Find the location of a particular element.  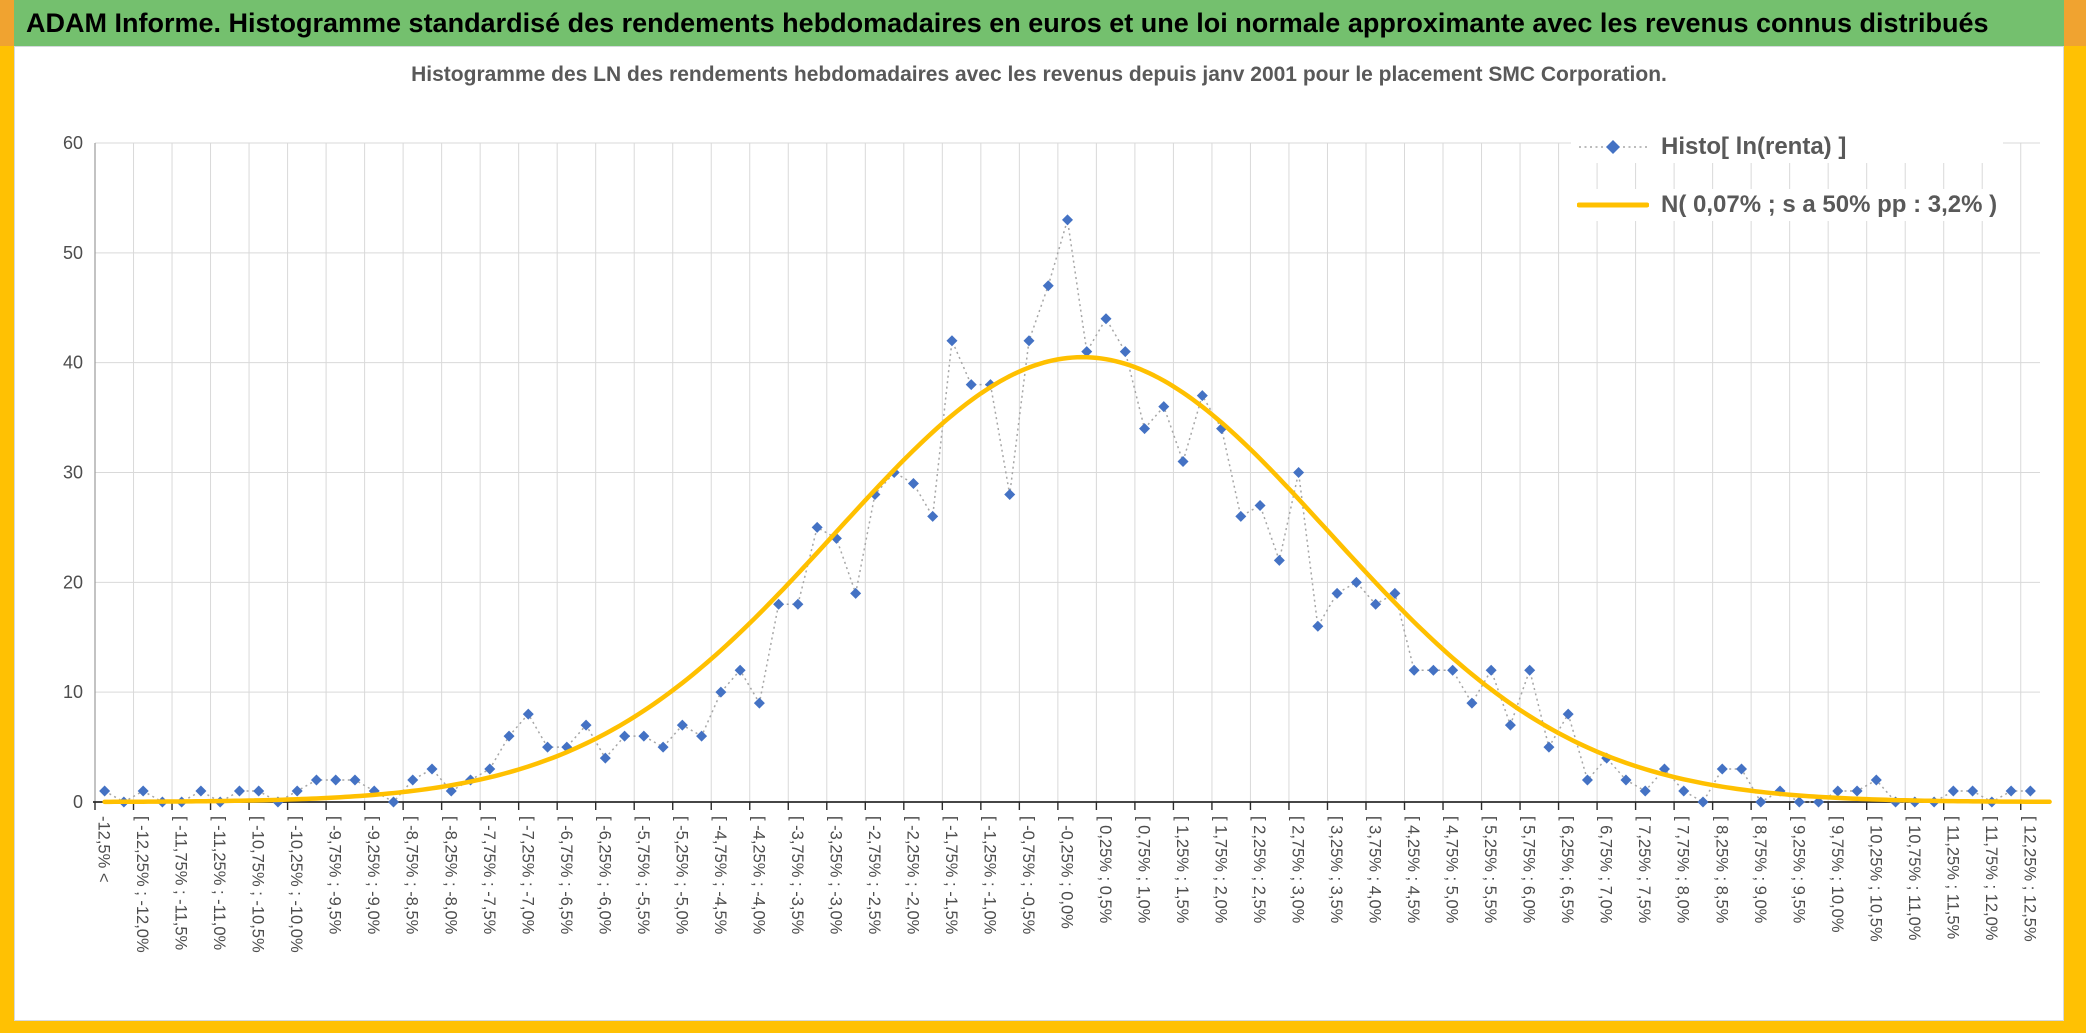

x-axis-label: [ -11,75% ; -11,5% is located at coordinates (181, 883).